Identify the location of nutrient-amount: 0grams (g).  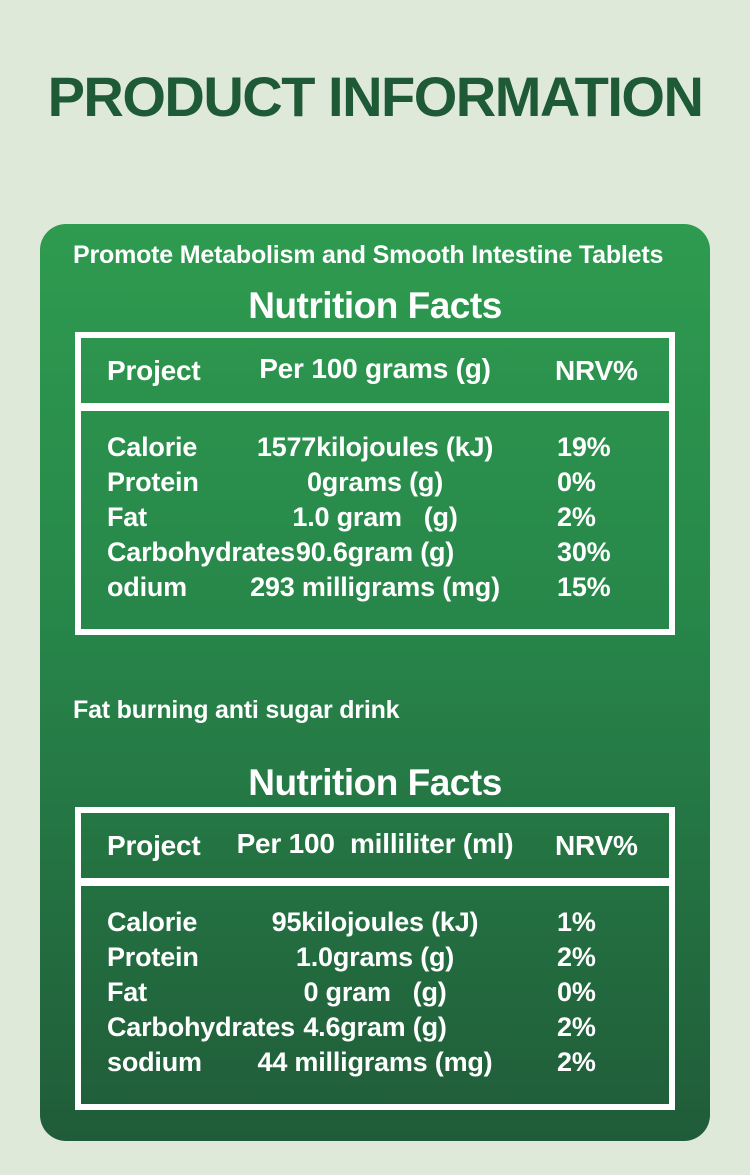
(375, 482).